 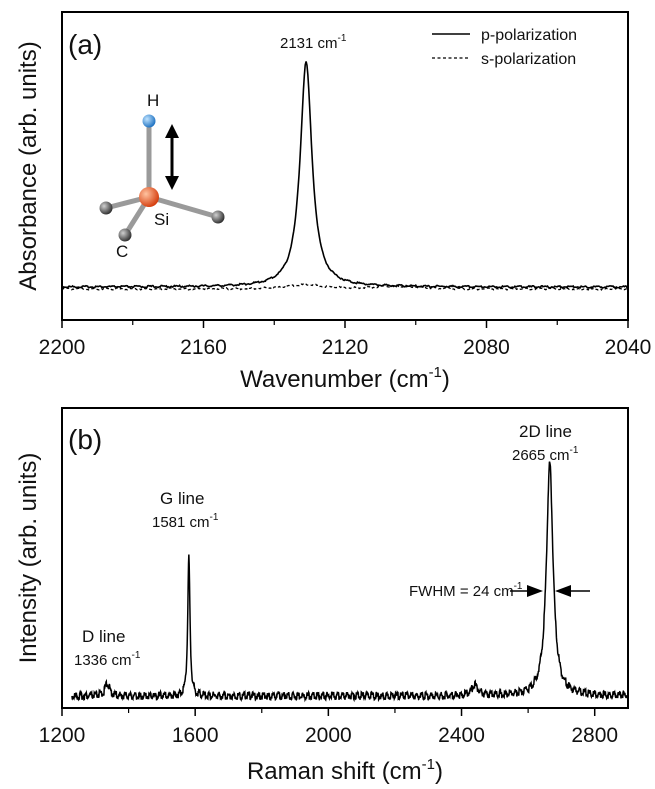 I want to click on peak-label-d-line: D line, so click(x=103, y=636).